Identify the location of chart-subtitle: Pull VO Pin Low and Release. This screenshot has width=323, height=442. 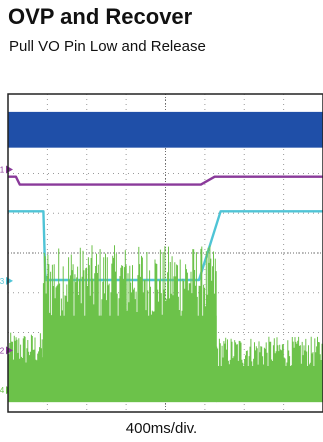
(107, 46).